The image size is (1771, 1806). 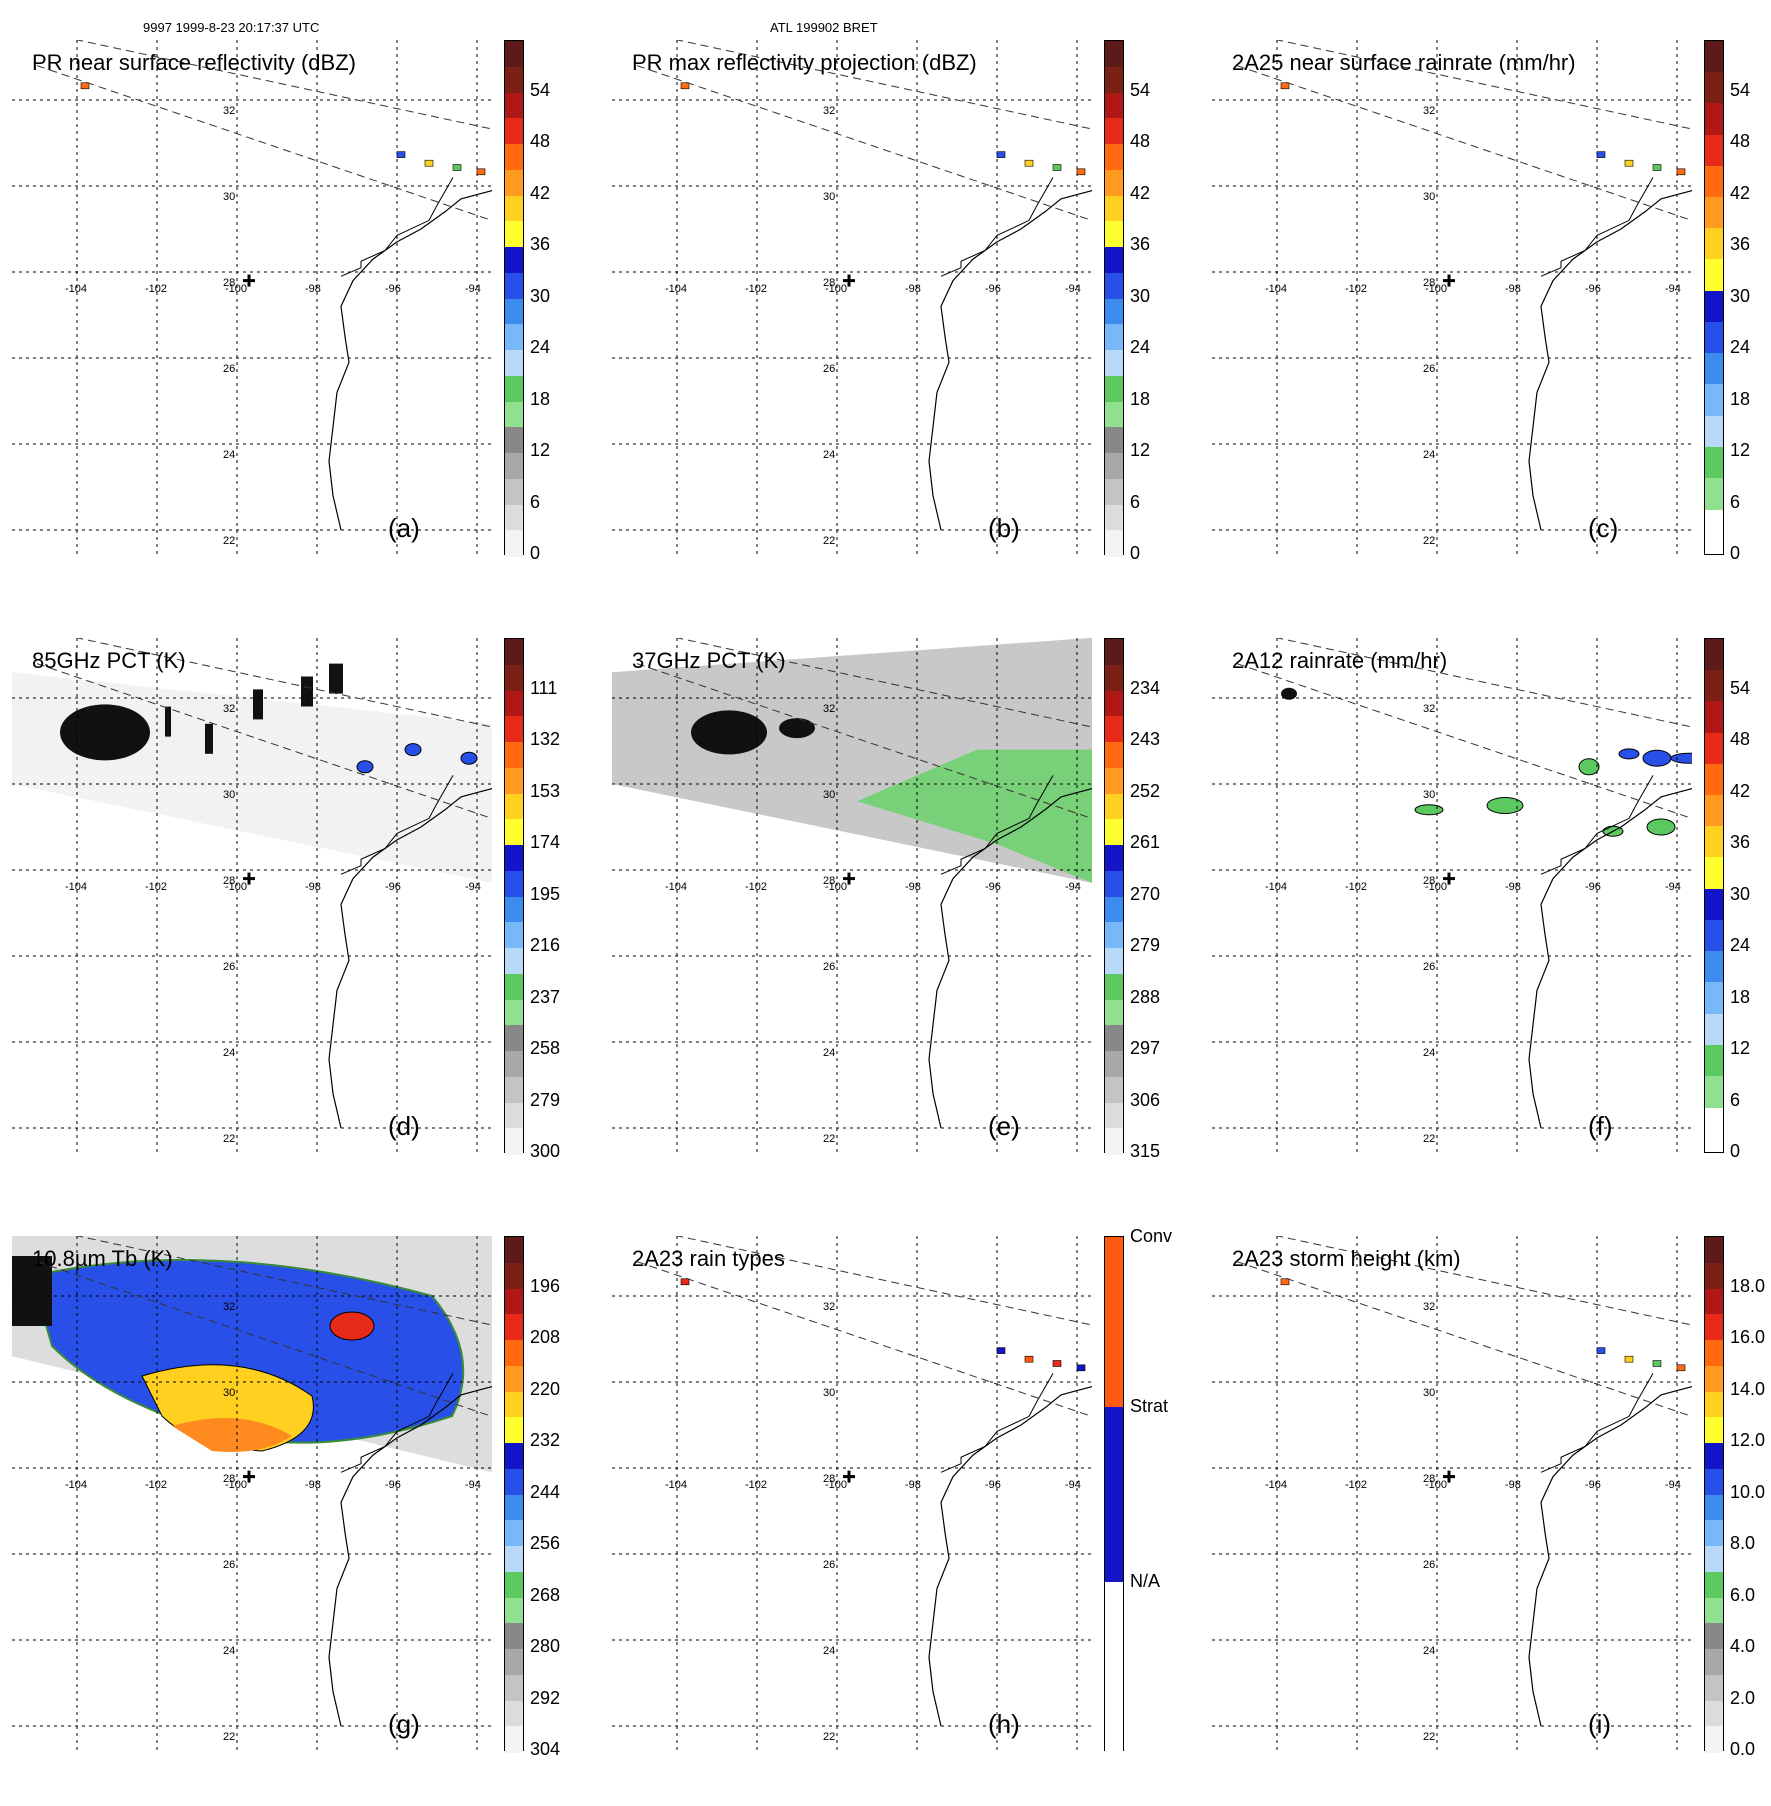 I want to click on colorbar-tick: Conv, so click(x=1151, y=1236).